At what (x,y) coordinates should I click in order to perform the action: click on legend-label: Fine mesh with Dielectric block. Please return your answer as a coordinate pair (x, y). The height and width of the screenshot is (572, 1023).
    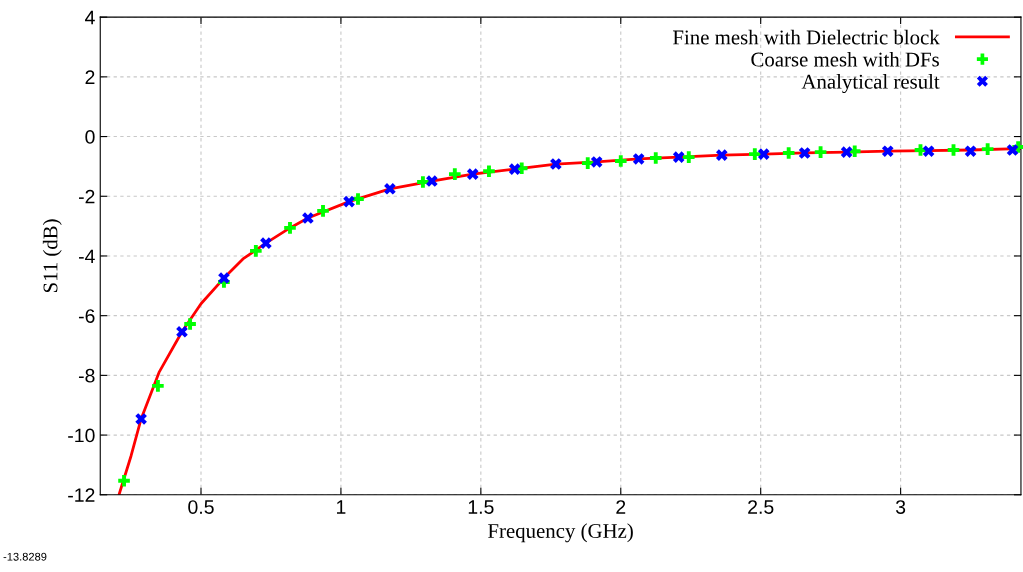
    Looking at the image, I should click on (806, 37).